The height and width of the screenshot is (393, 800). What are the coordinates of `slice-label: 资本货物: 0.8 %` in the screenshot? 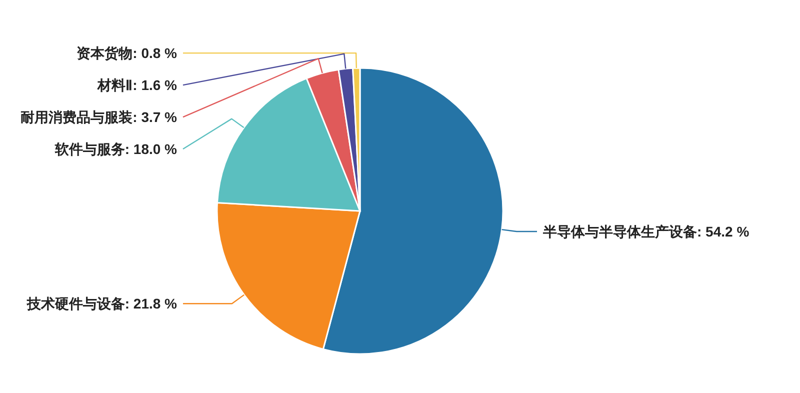 It's located at (127, 53).